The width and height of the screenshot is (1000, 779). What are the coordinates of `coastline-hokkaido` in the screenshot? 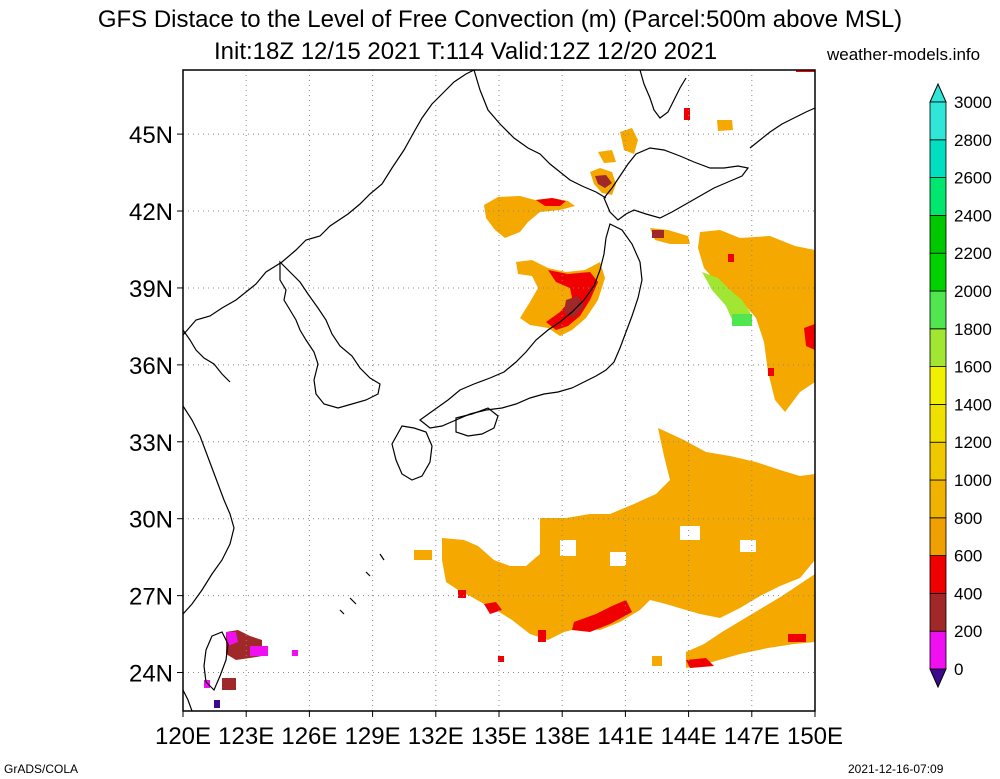 It's located at (676, 184).